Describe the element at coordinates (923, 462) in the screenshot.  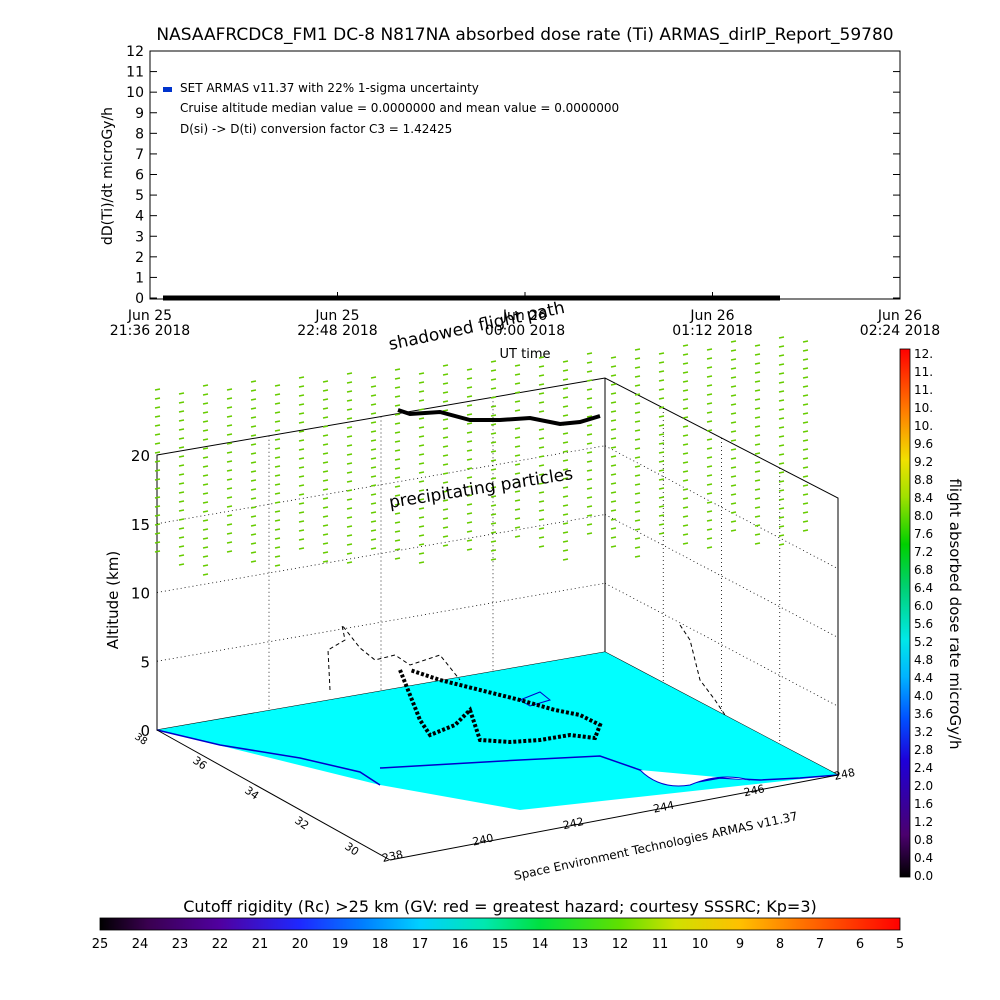
I see `colorbar-tick-label: 9.2` at that location.